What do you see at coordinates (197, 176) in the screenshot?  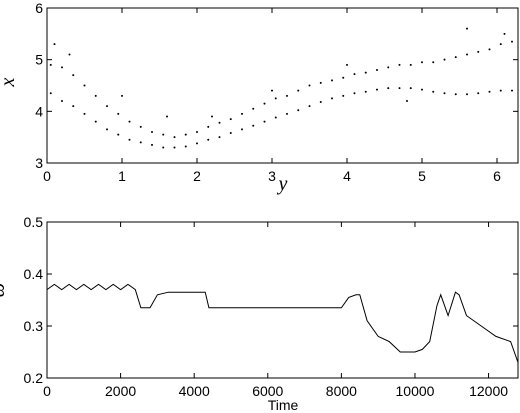 I see `x-tick-label: 2` at bounding box center [197, 176].